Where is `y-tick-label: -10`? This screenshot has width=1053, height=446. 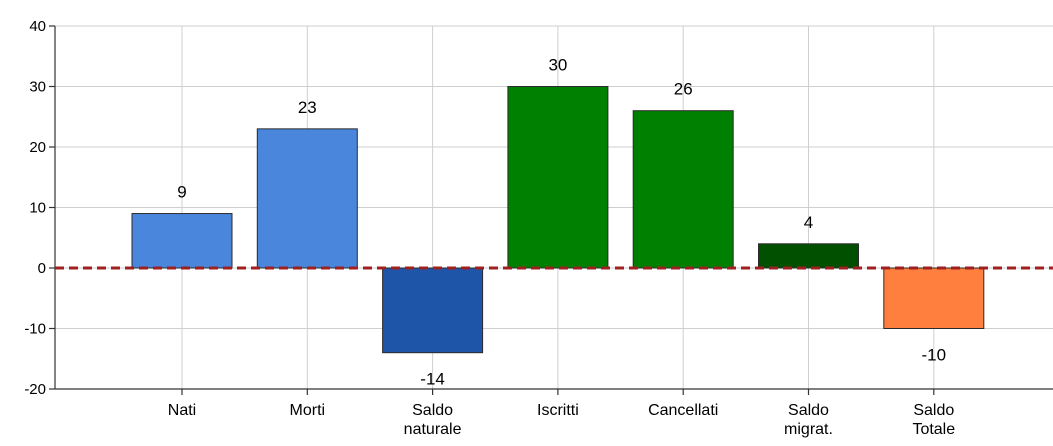 y-tick-label: -10 is located at coordinates (35, 329).